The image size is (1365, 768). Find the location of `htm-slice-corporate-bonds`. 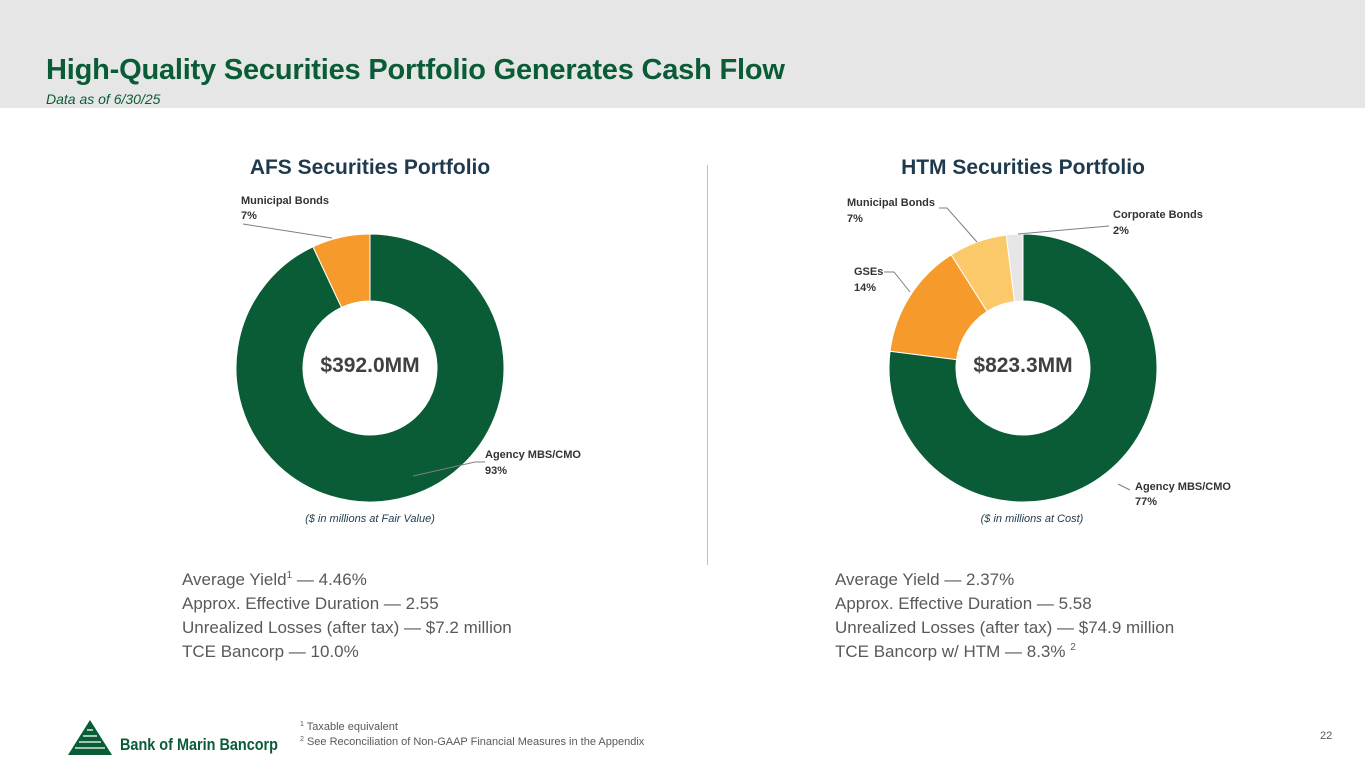

htm-slice-corporate-bonds is located at coordinates (1014, 268).